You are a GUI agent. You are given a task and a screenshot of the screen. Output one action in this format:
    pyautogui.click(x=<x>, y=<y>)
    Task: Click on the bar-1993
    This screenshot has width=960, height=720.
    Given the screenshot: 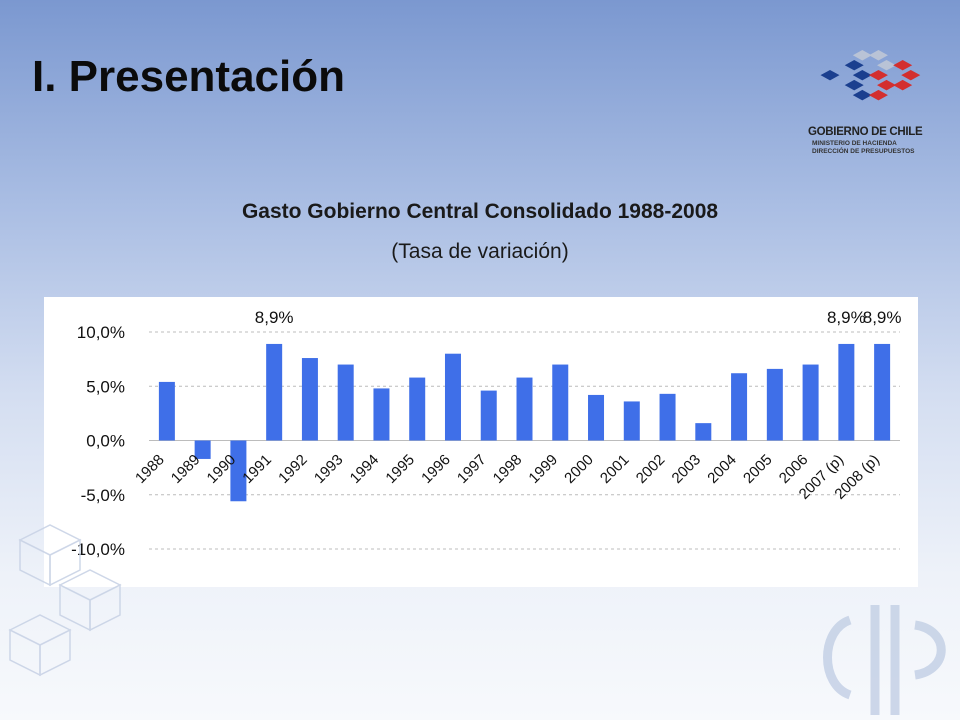 What is the action you would take?
    pyautogui.click(x=345, y=402)
    